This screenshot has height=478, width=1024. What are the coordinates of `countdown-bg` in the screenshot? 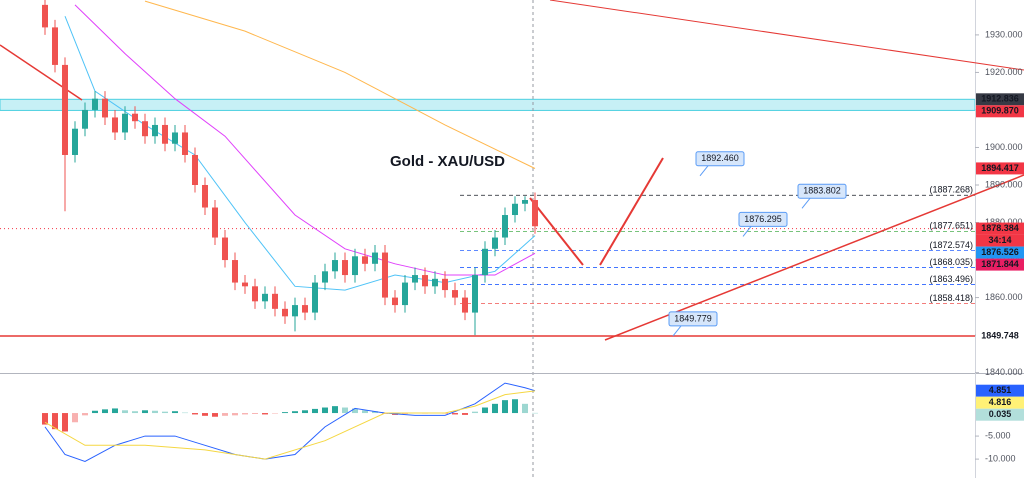 It's located at (1000, 240).